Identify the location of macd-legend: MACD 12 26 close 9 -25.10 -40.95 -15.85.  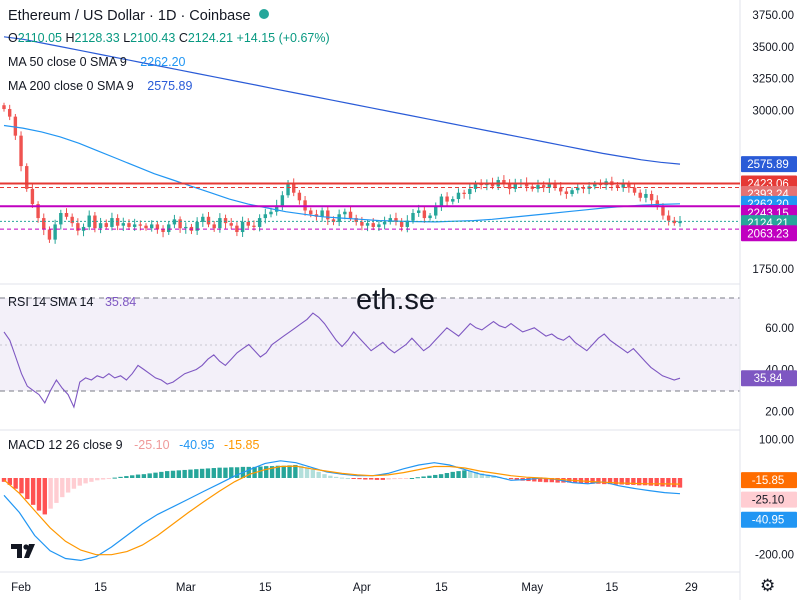
(133, 445).